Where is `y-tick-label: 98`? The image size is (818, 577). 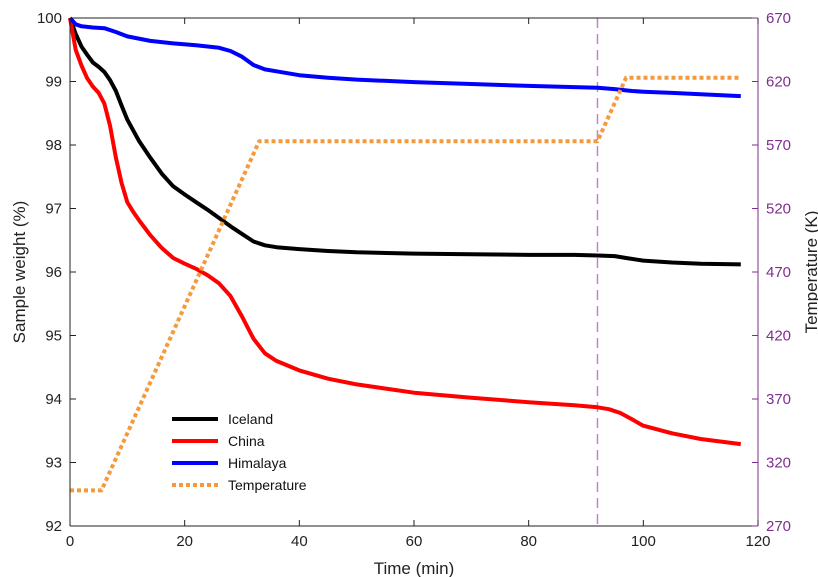
y-tick-label: 98 is located at coordinates (53, 145).